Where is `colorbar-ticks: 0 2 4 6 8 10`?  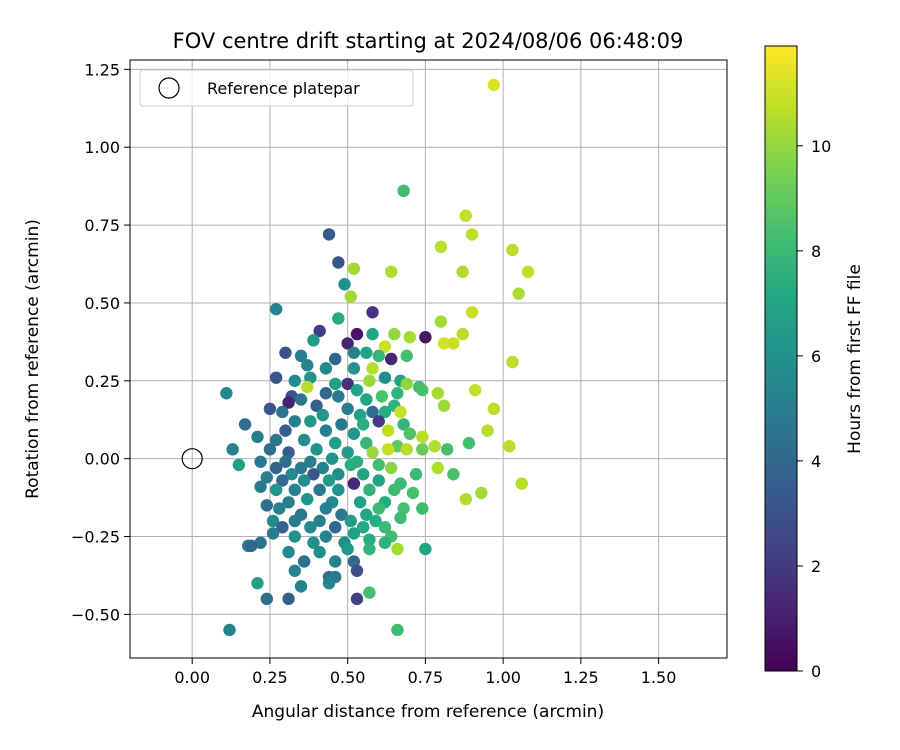 colorbar-ticks: 0 2 4 6 8 10 is located at coordinates (814, 409).